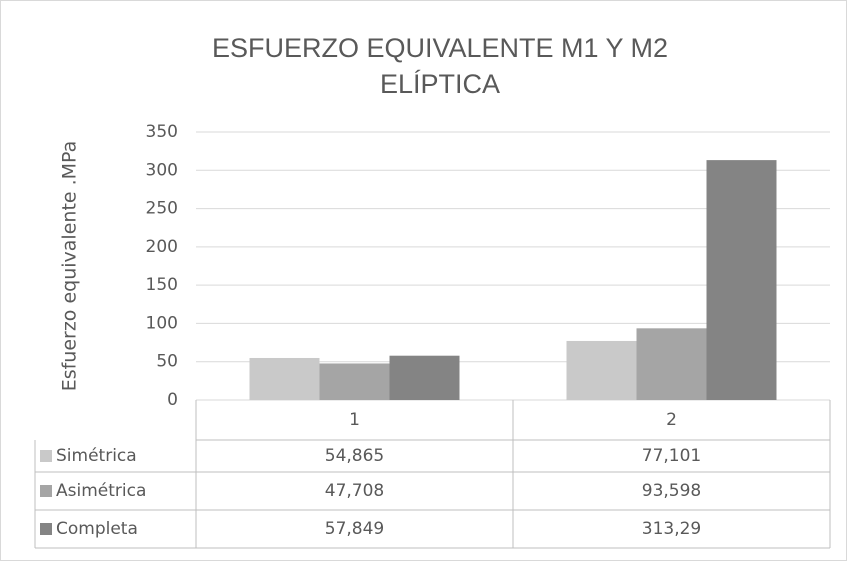  What do you see at coordinates (162, 132) in the screenshot?
I see `y-tick-label: 350` at bounding box center [162, 132].